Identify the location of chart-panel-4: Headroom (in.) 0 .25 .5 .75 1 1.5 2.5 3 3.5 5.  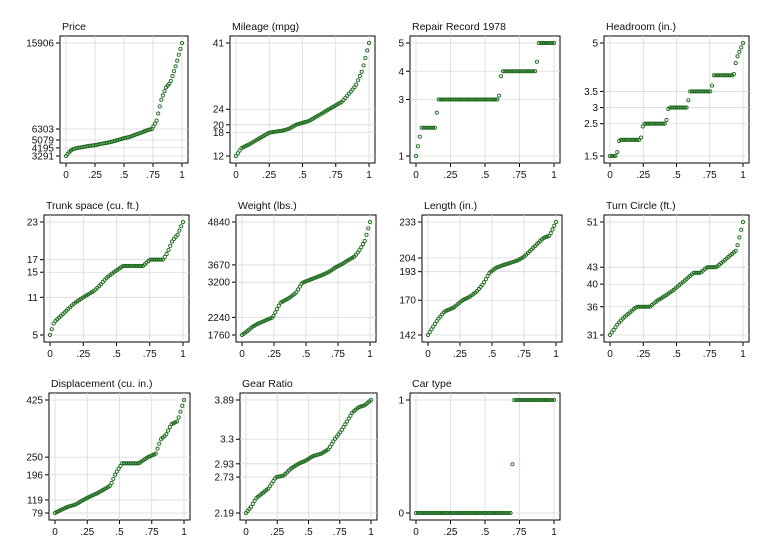
(667, 101).